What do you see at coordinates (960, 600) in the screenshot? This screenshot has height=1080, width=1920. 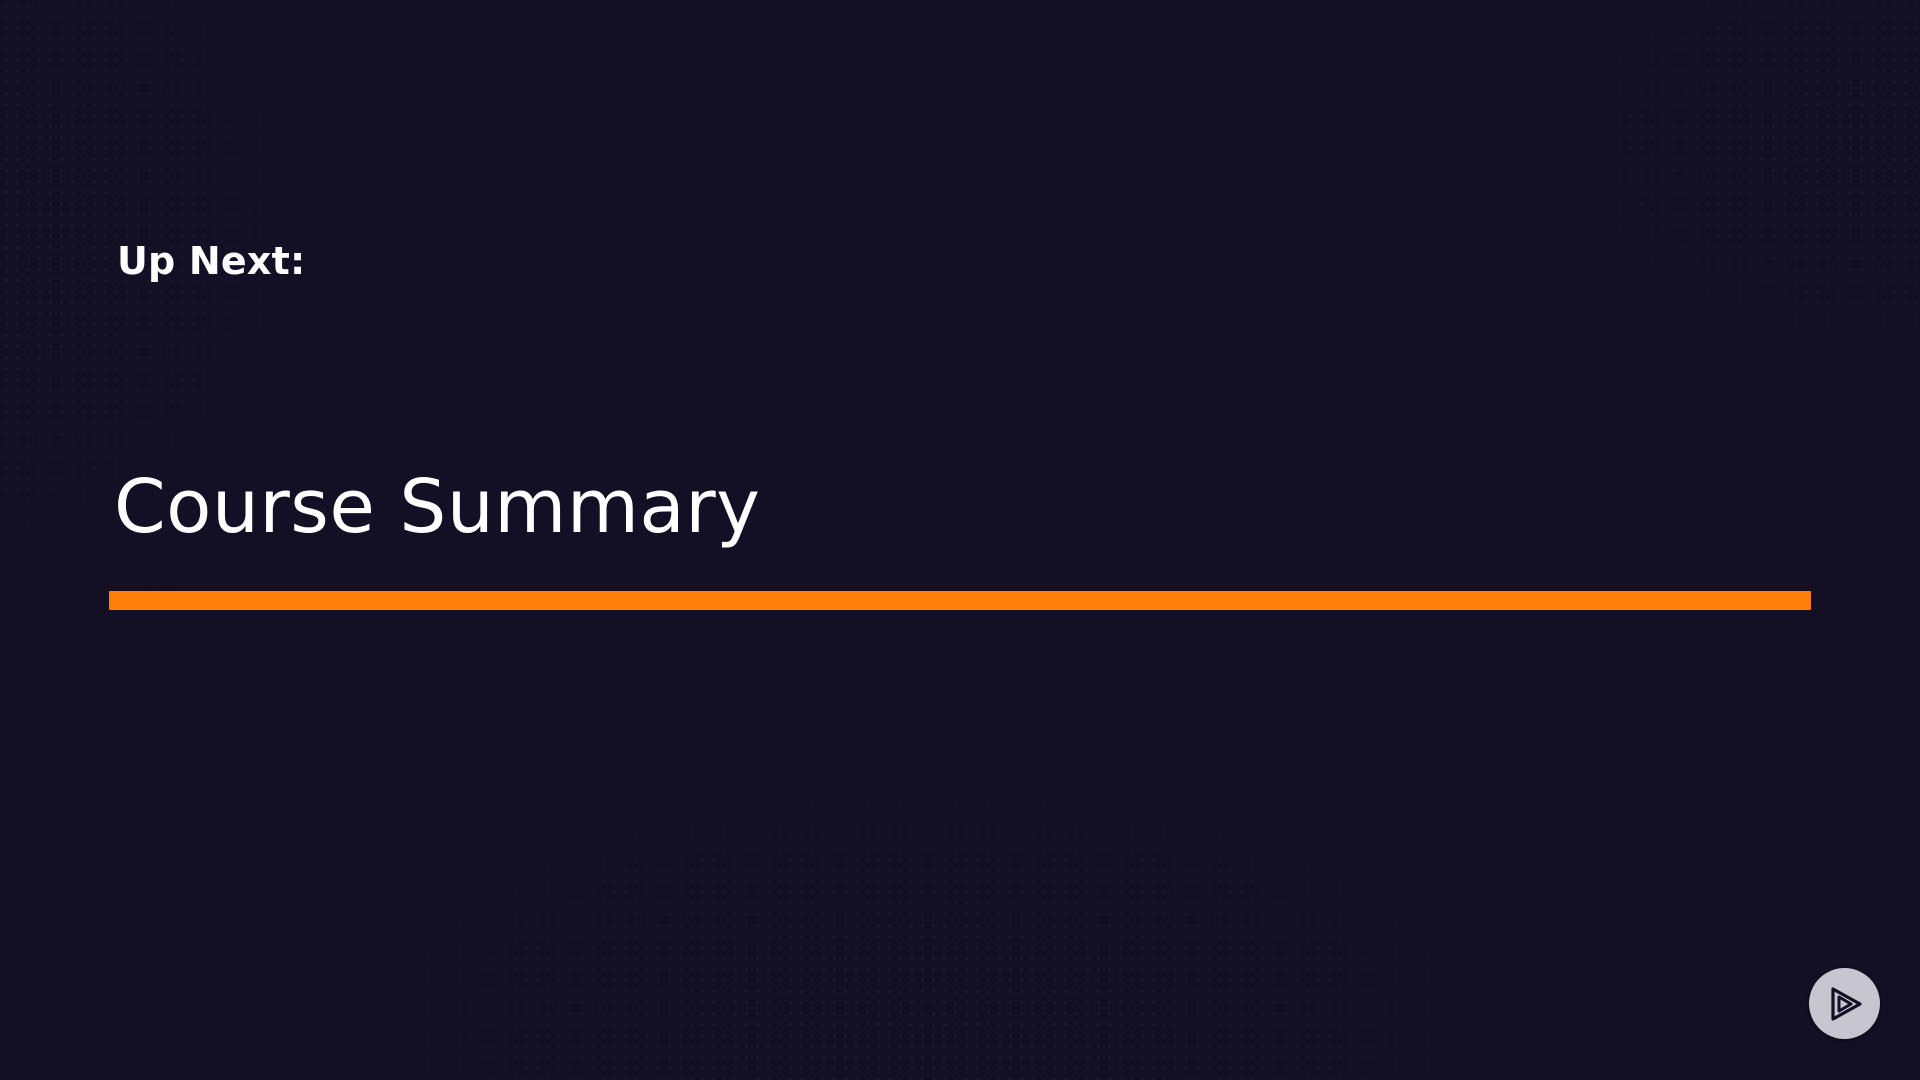 I see `accent-bar` at bounding box center [960, 600].